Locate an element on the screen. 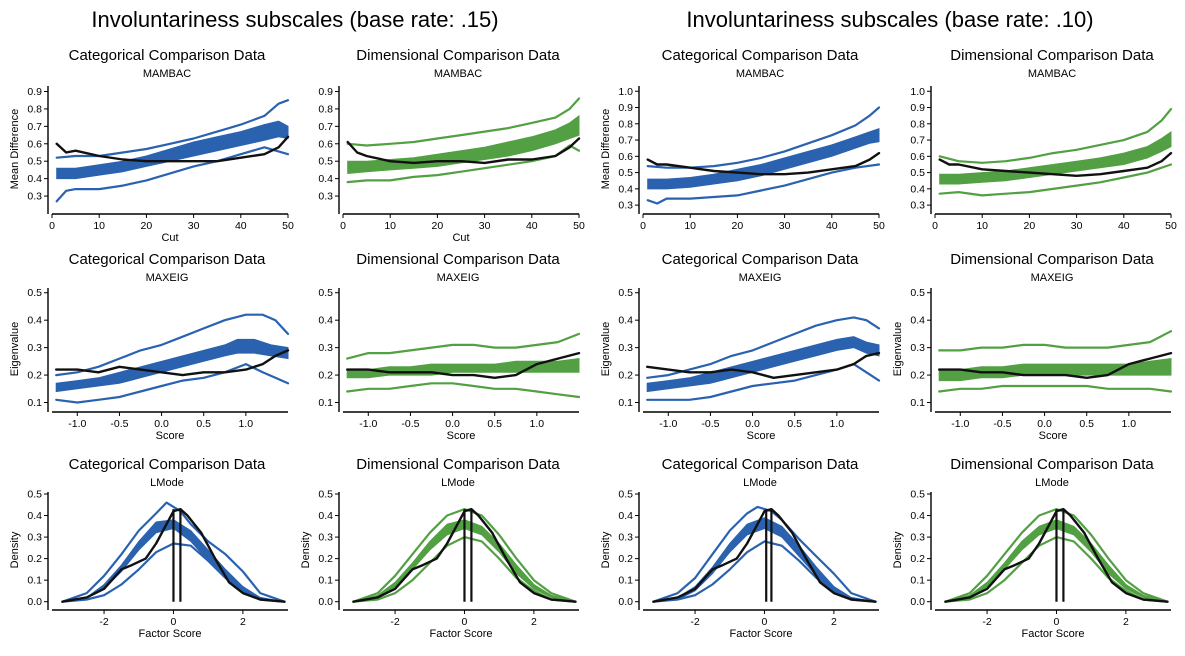 This screenshot has height=656, width=1185. panel-12-y-tick-label: 0.1 is located at coordinates (917, 581).